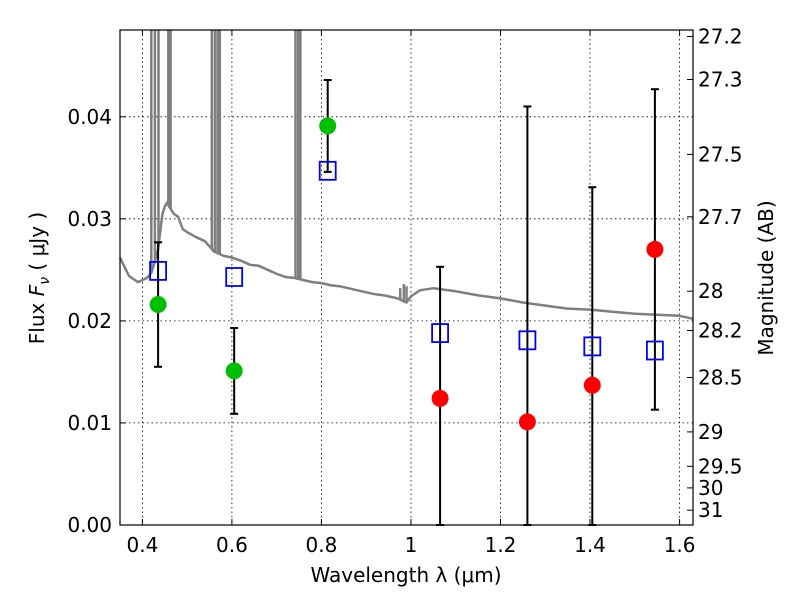 This screenshot has width=800, height=600. I want to click on y2-tick-label: 27.5, so click(720, 154).